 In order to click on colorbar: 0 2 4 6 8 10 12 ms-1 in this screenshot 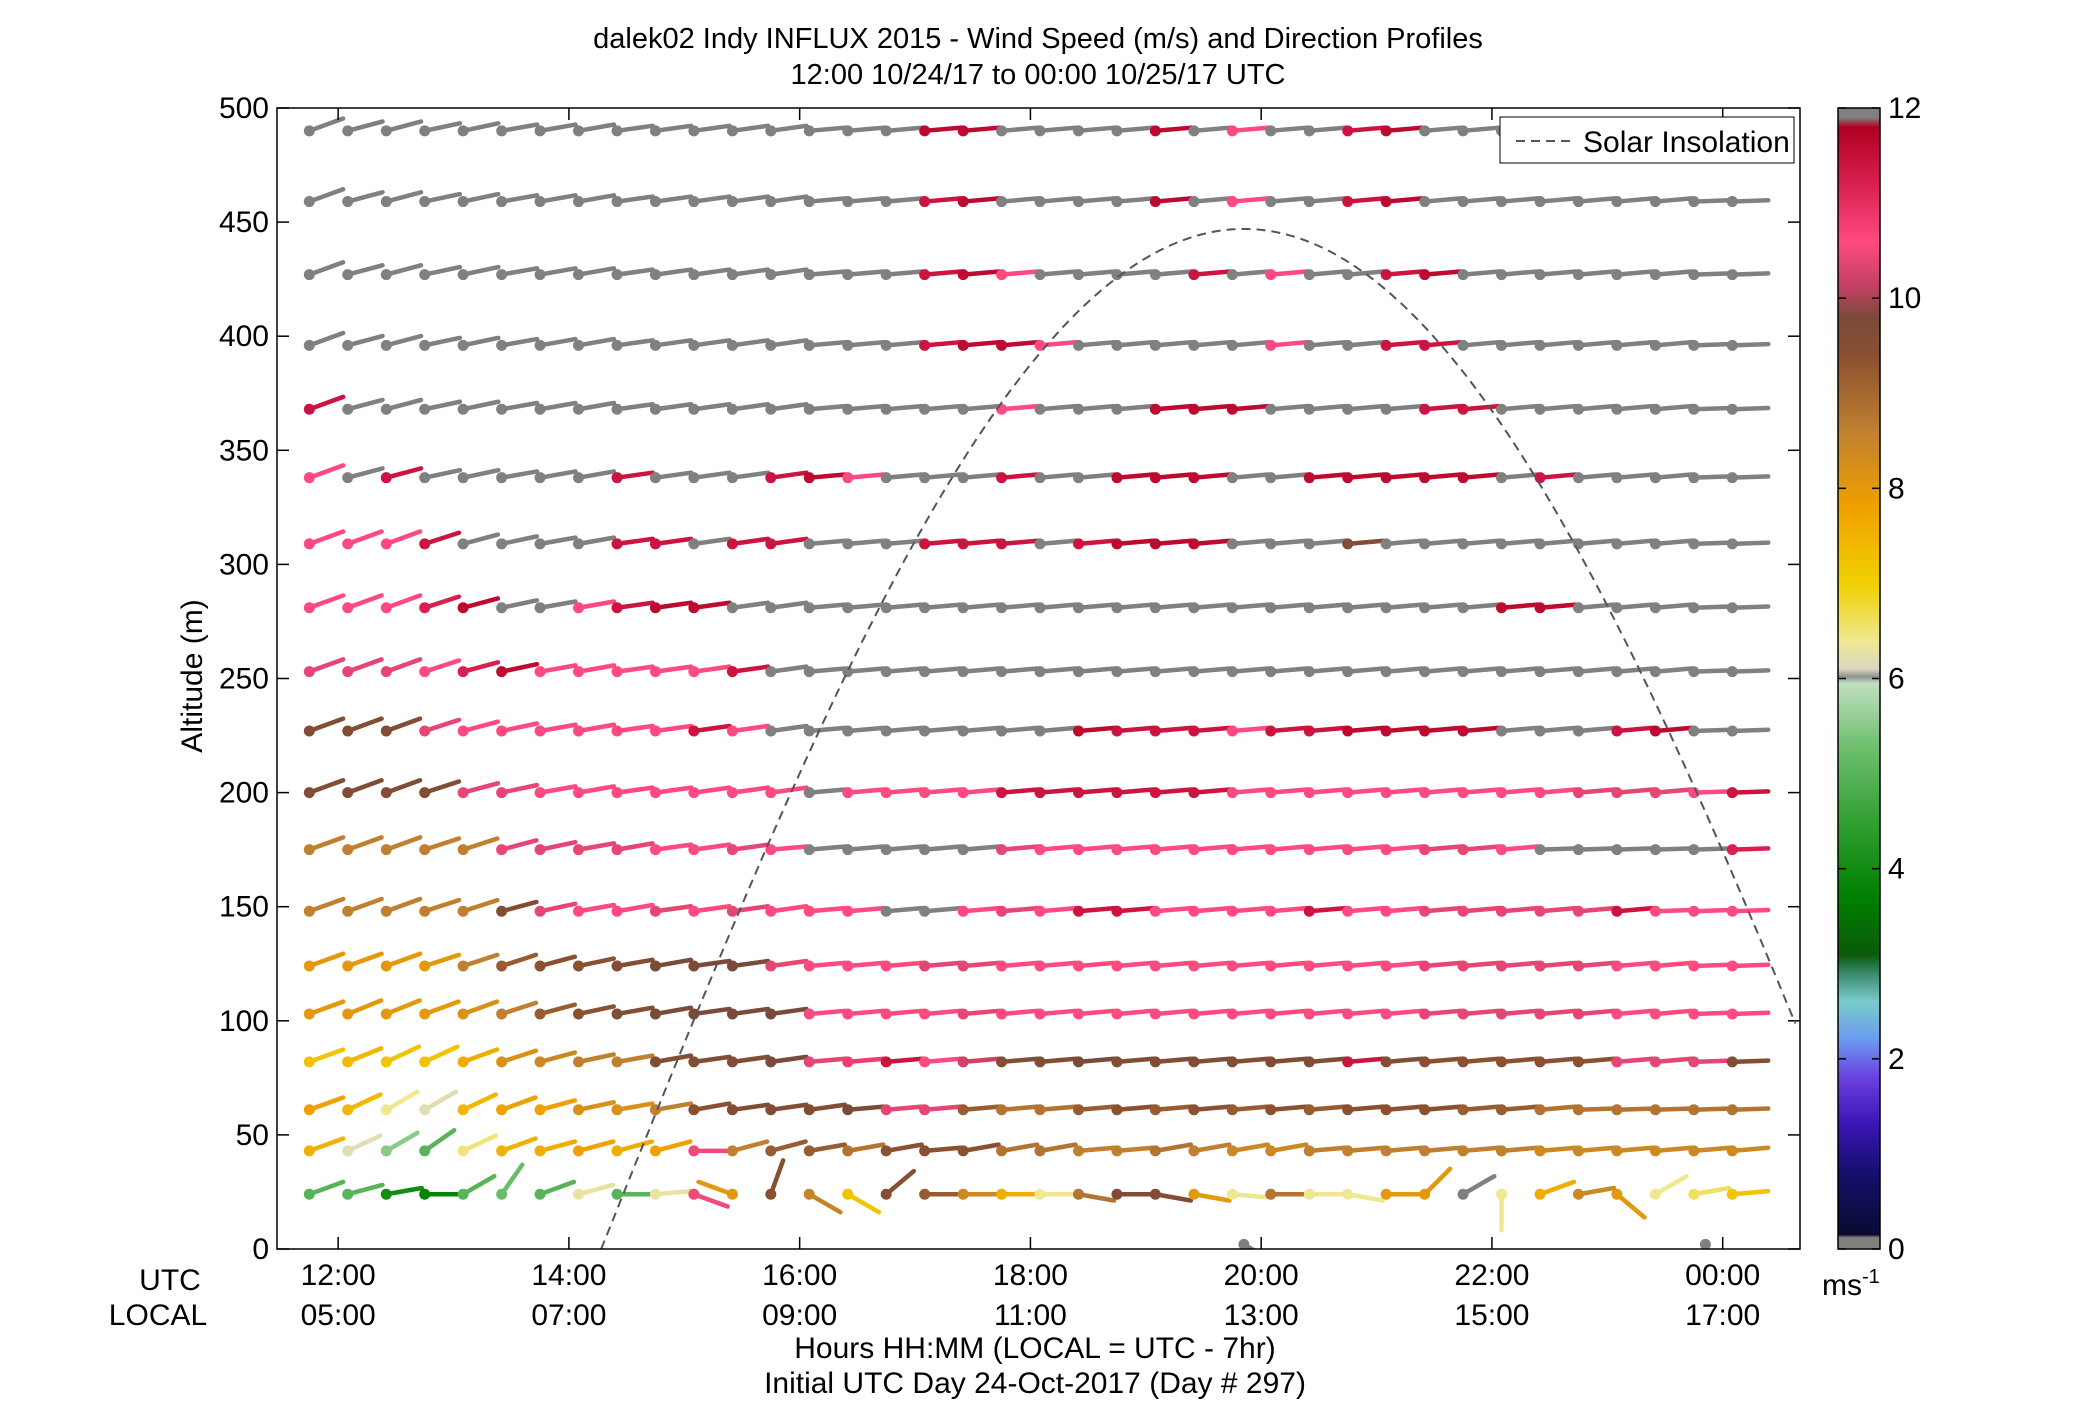, I will do `click(1871, 697)`.